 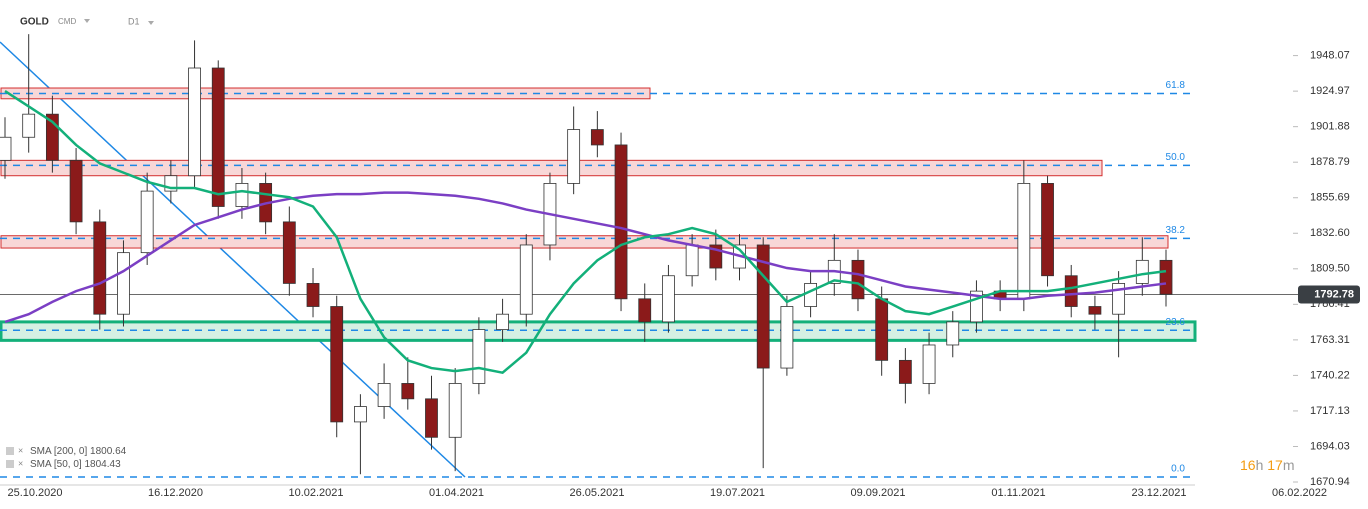 I want to click on y-tick-label: 1694.03, so click(x=1330, y=446).